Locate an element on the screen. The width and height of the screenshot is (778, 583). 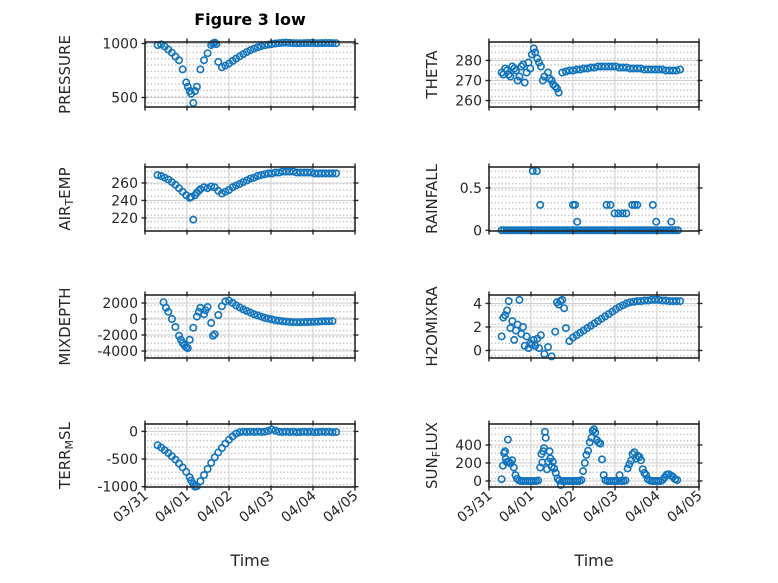
pressure-ylabel: PRESSURE is located at coordinates (65, 74).